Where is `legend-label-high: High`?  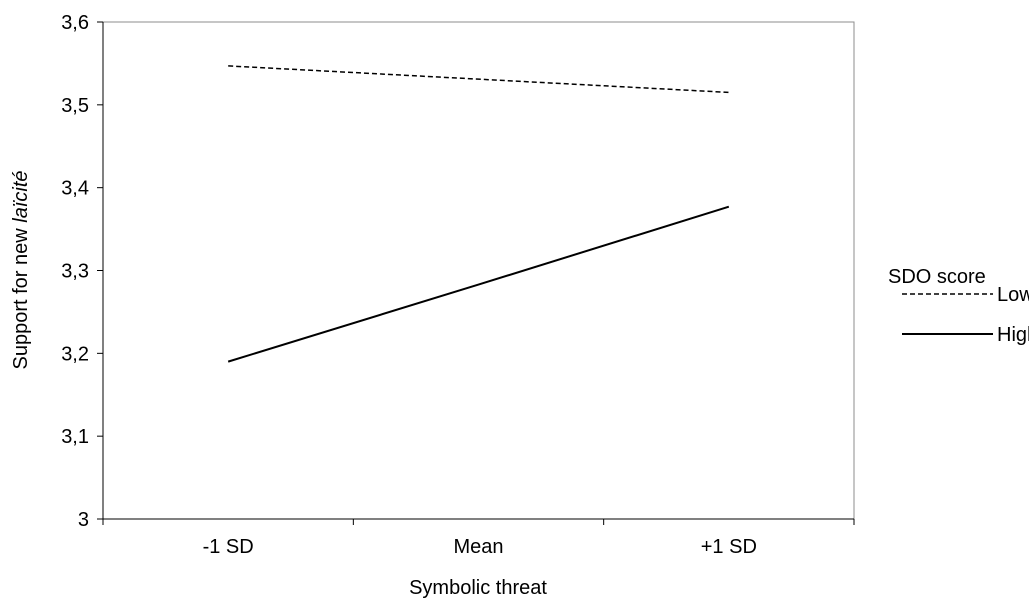
legend-label-high: High is located at coordinates (1013, 335).